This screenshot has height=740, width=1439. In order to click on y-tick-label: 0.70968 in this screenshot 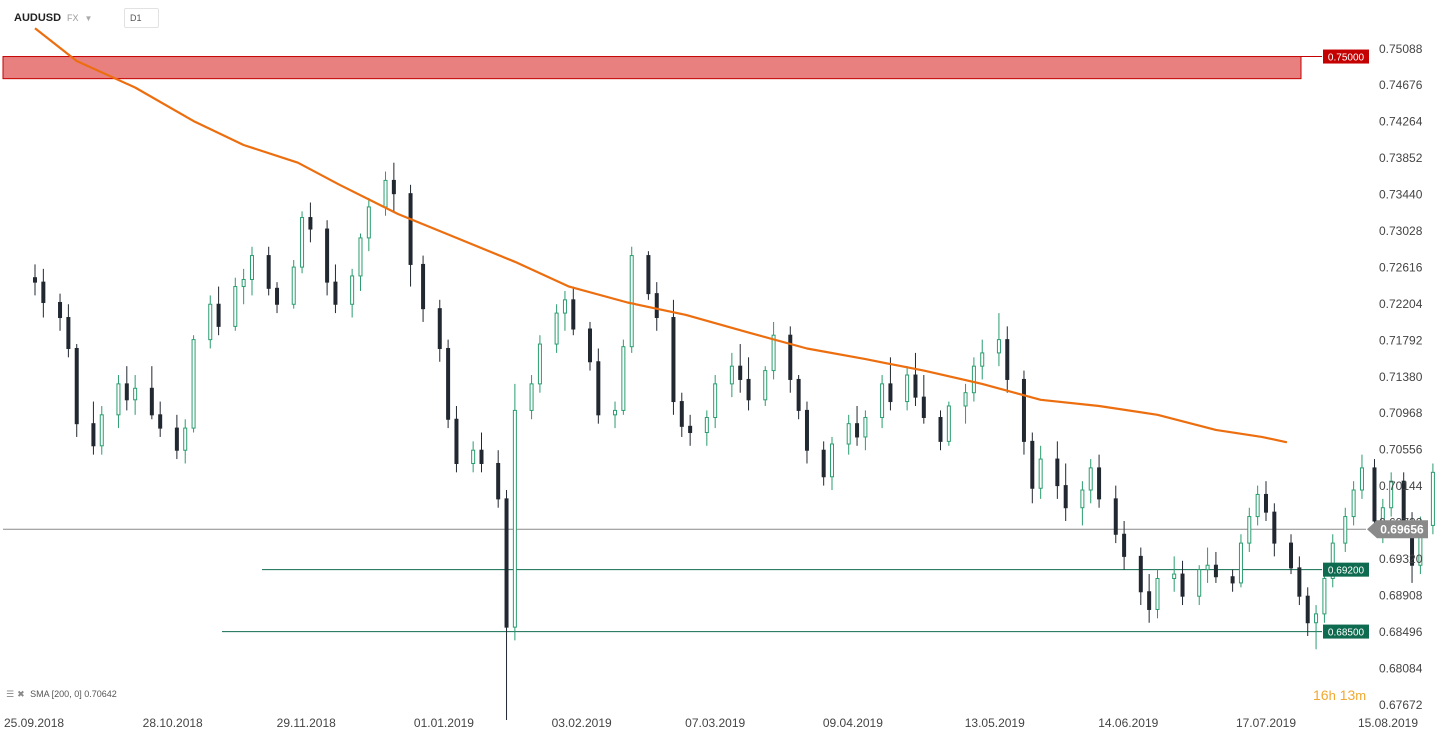, I will do `click(1401, 413)`.